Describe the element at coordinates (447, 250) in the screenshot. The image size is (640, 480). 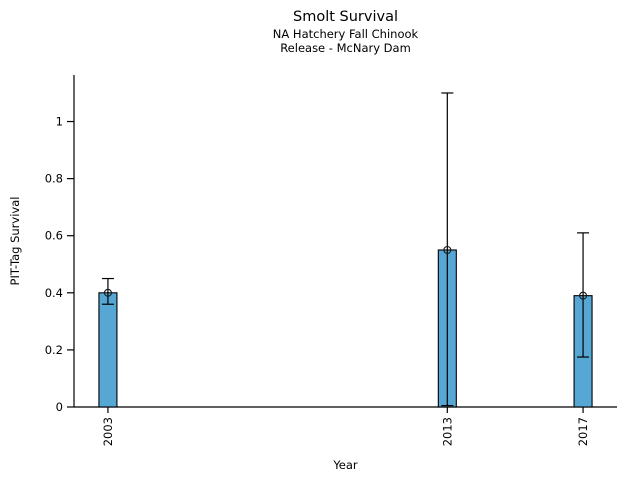
I see `point-marker-2013` at that location.